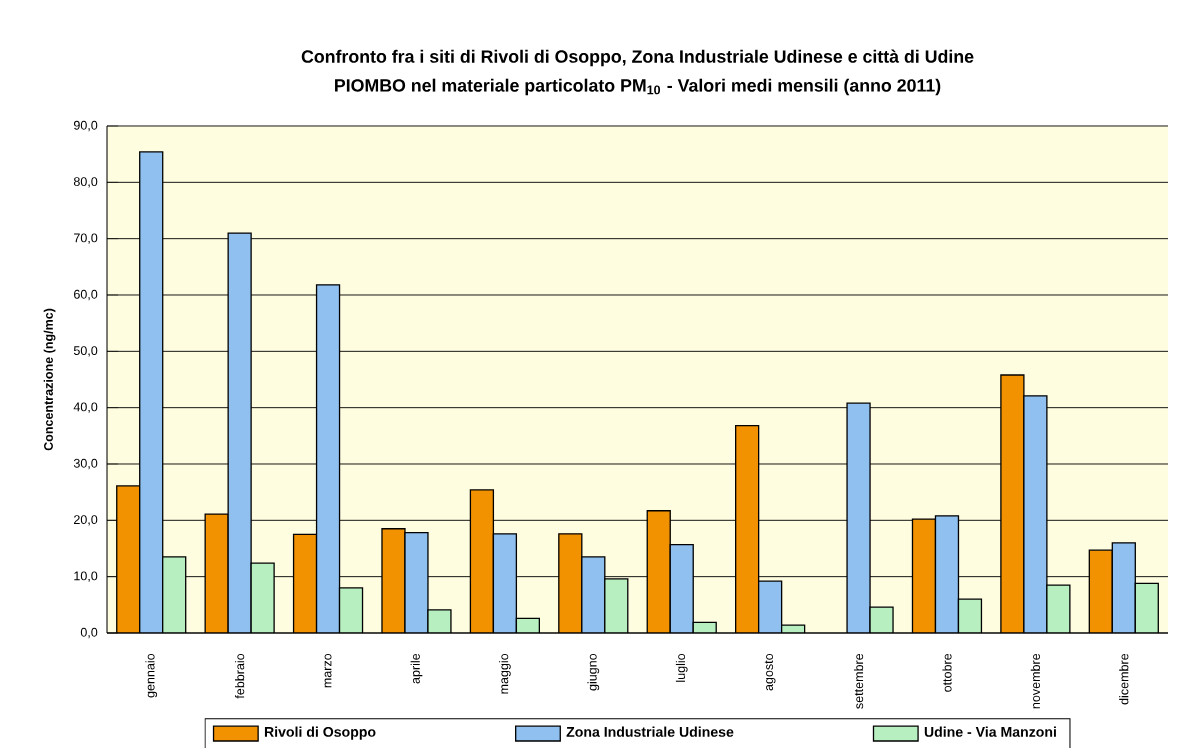 This screenshot has width=1189, height=748. I want to click on y-tick-label: 20,0, so click(86, 520).